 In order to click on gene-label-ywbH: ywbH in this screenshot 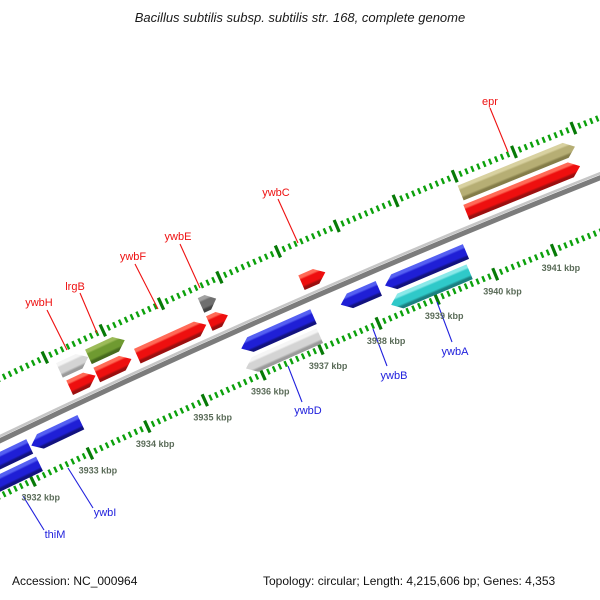, I will do `click(39, 303)`.